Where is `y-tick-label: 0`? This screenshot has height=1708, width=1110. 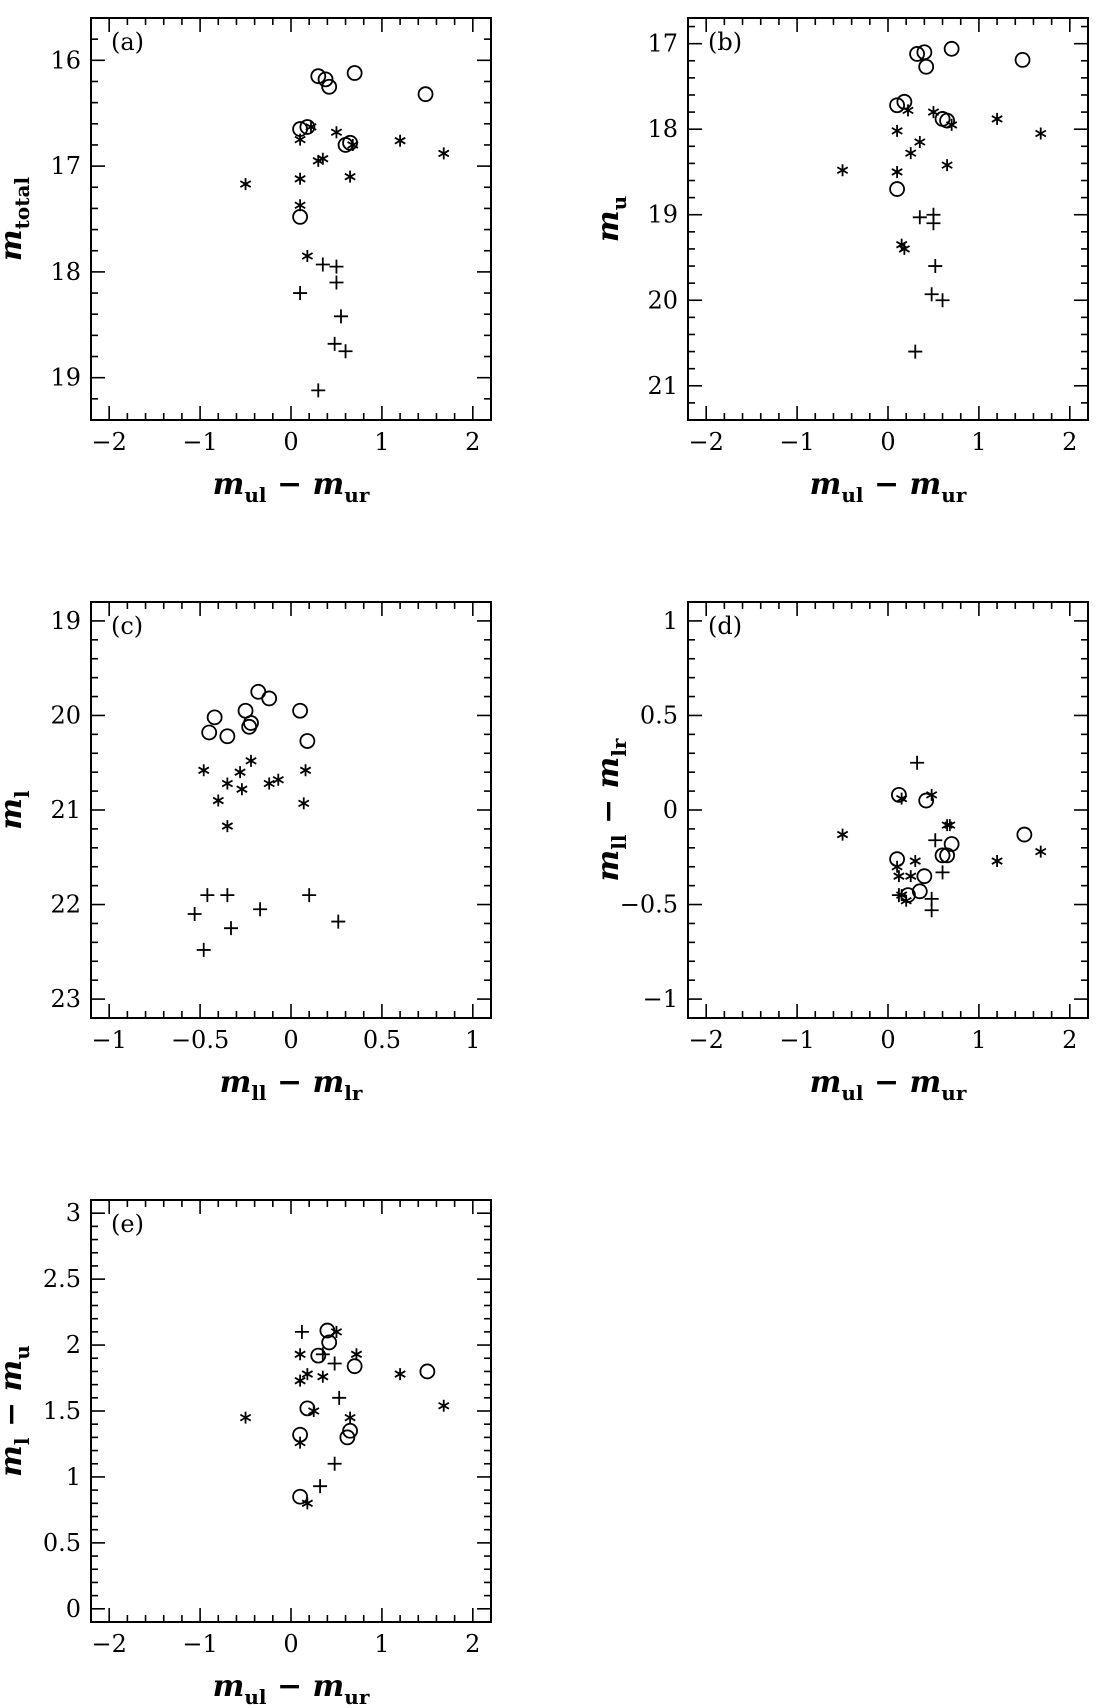
y-tick-label: 0 is located at coordinates (73, 1609).